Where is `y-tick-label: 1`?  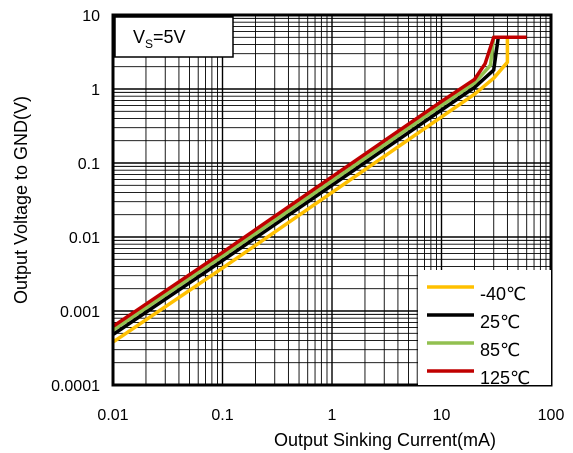
y-tick-label: 1 is located at coordinates (95, 90).